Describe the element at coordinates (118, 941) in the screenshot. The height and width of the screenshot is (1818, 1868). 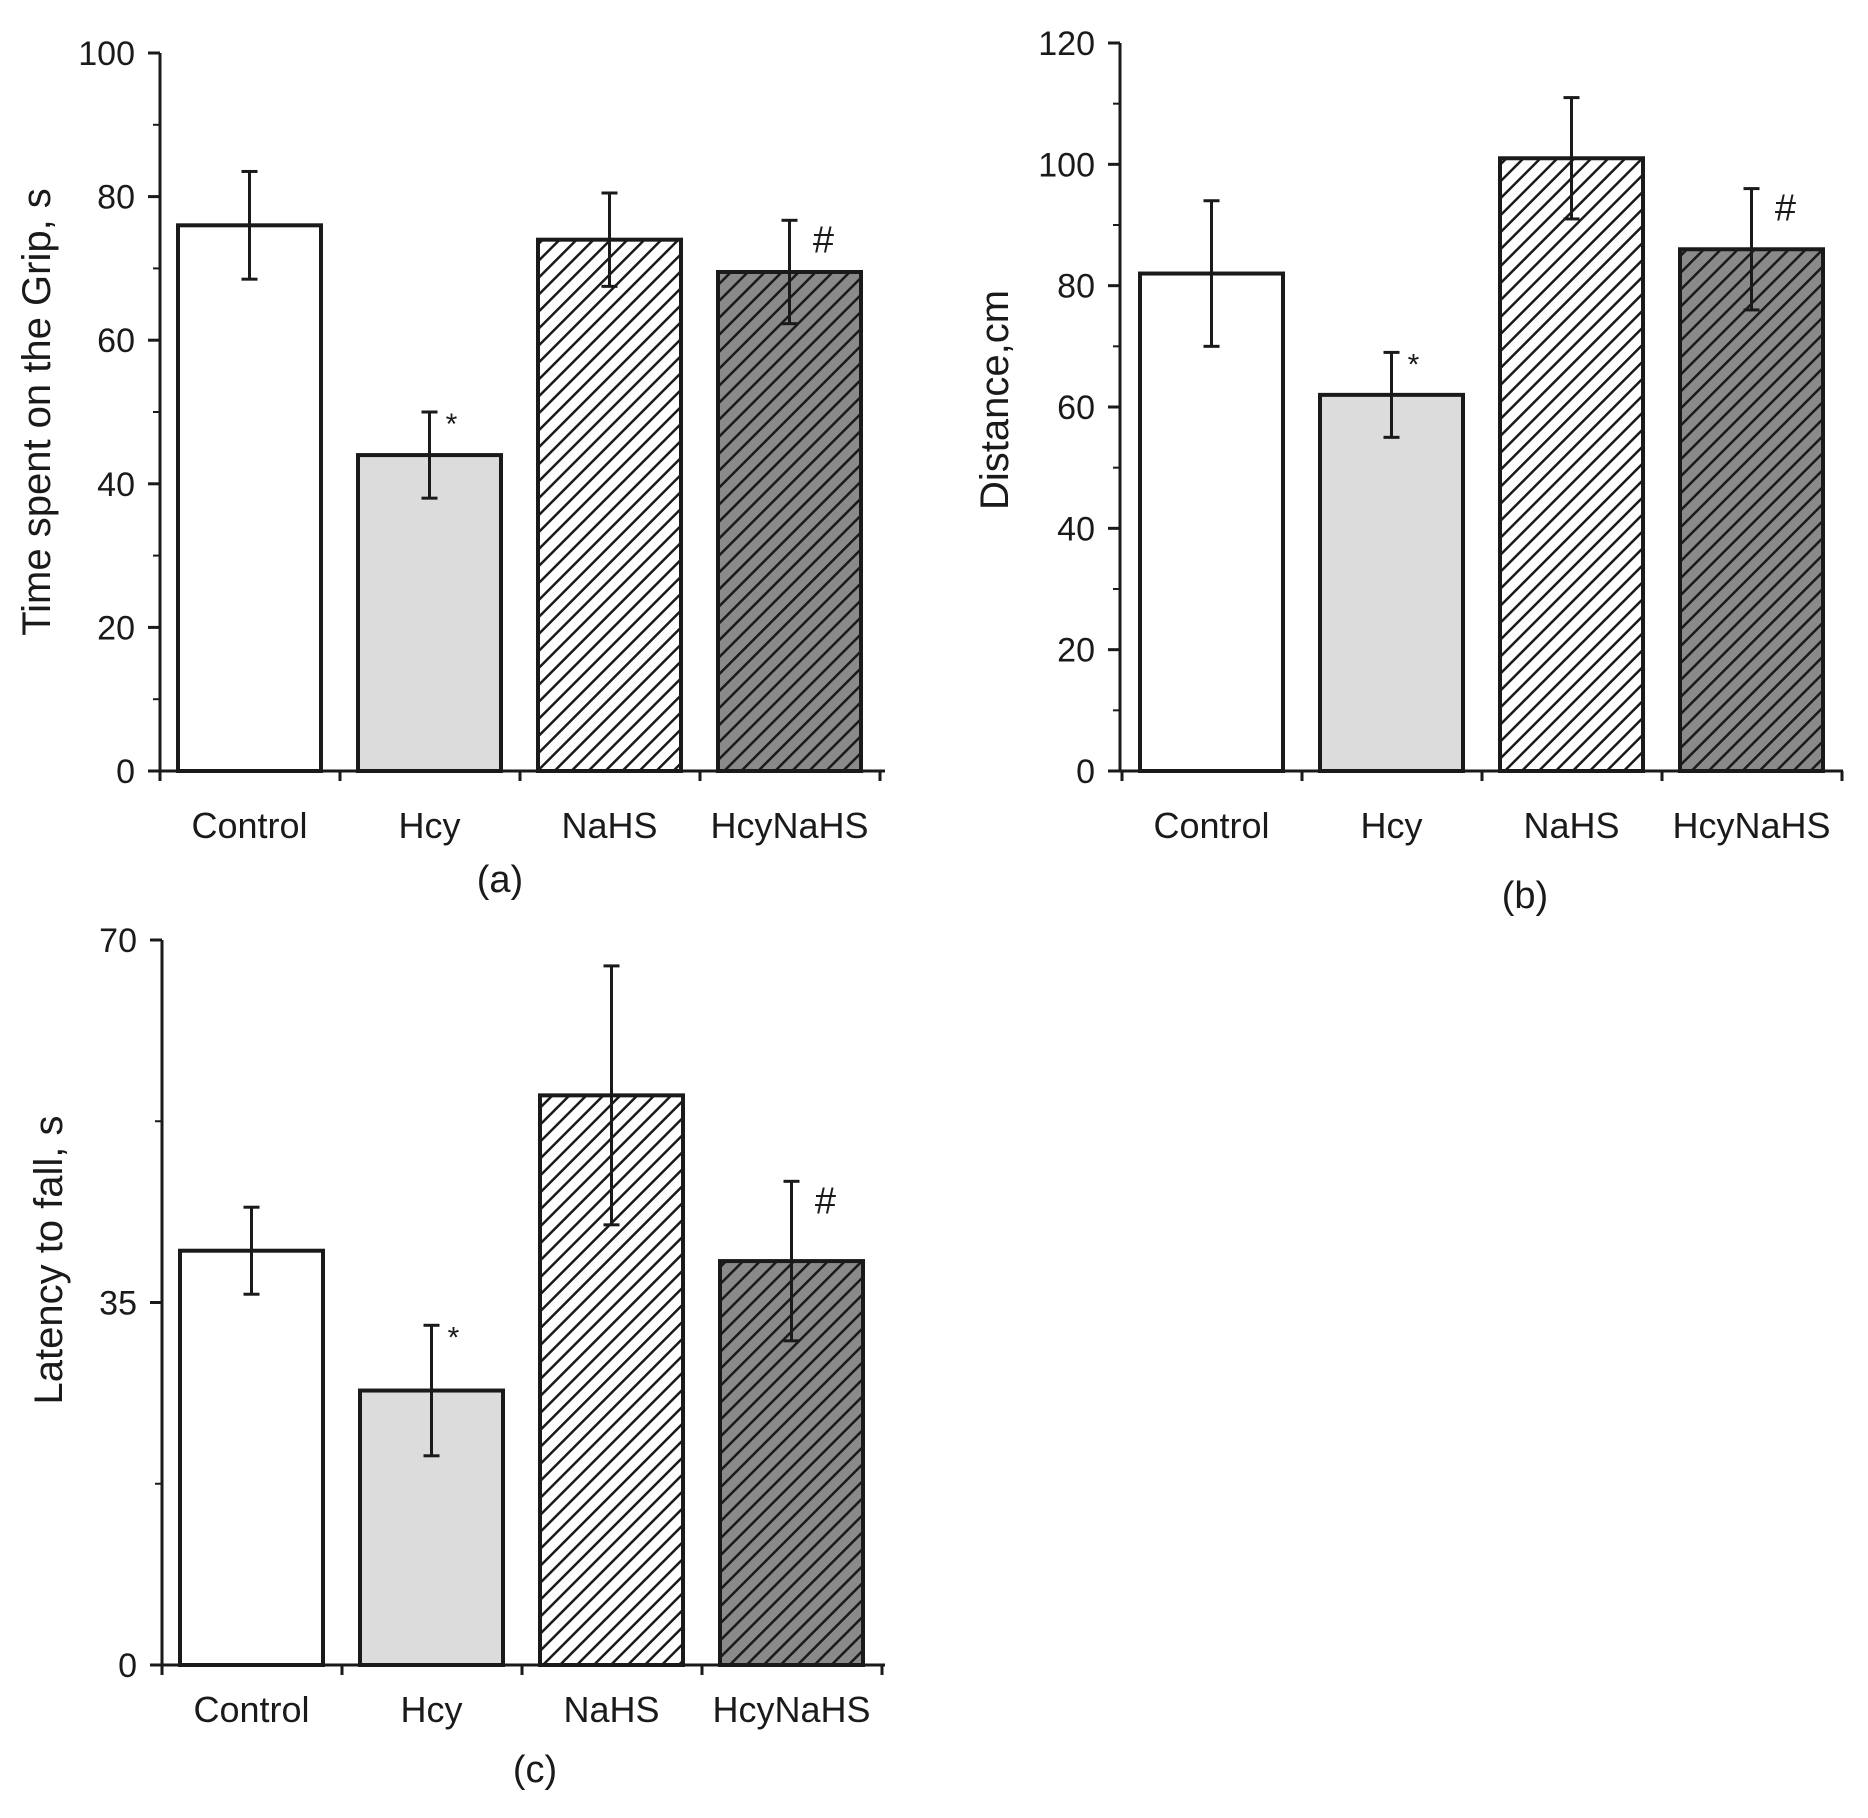
I see `y-tick-label: 70` at that location.